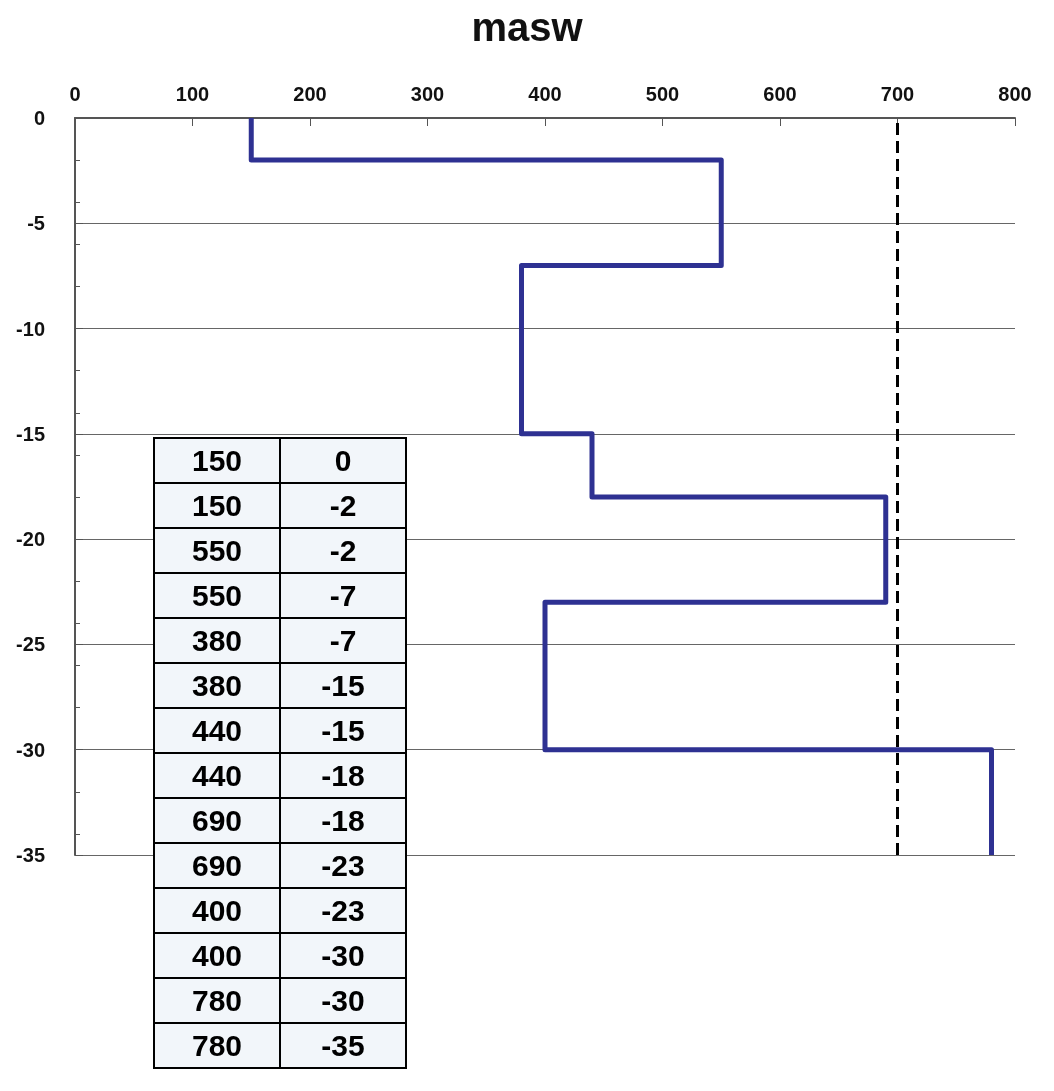 This screenshot has width=1054, height=1091. I want to click on y-tick-label: -15, so click(30, 433).